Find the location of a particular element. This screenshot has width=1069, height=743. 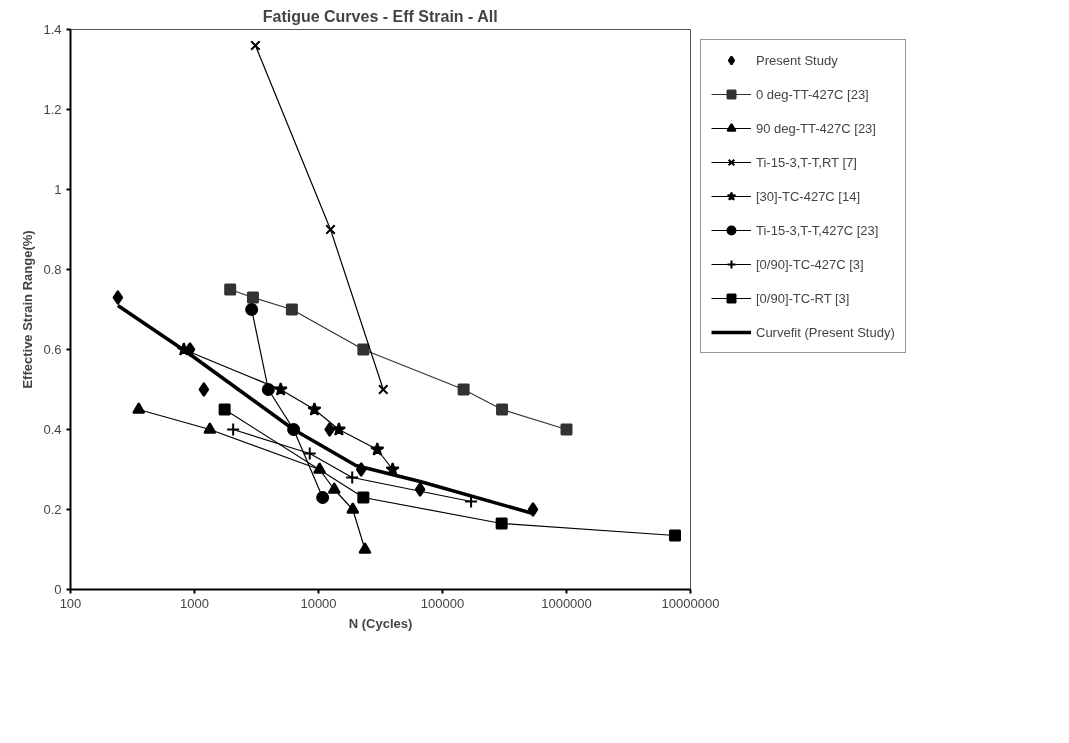

chart-title: Fatigue Curves - Eff Strain - All is located at coordinates (380, 16).